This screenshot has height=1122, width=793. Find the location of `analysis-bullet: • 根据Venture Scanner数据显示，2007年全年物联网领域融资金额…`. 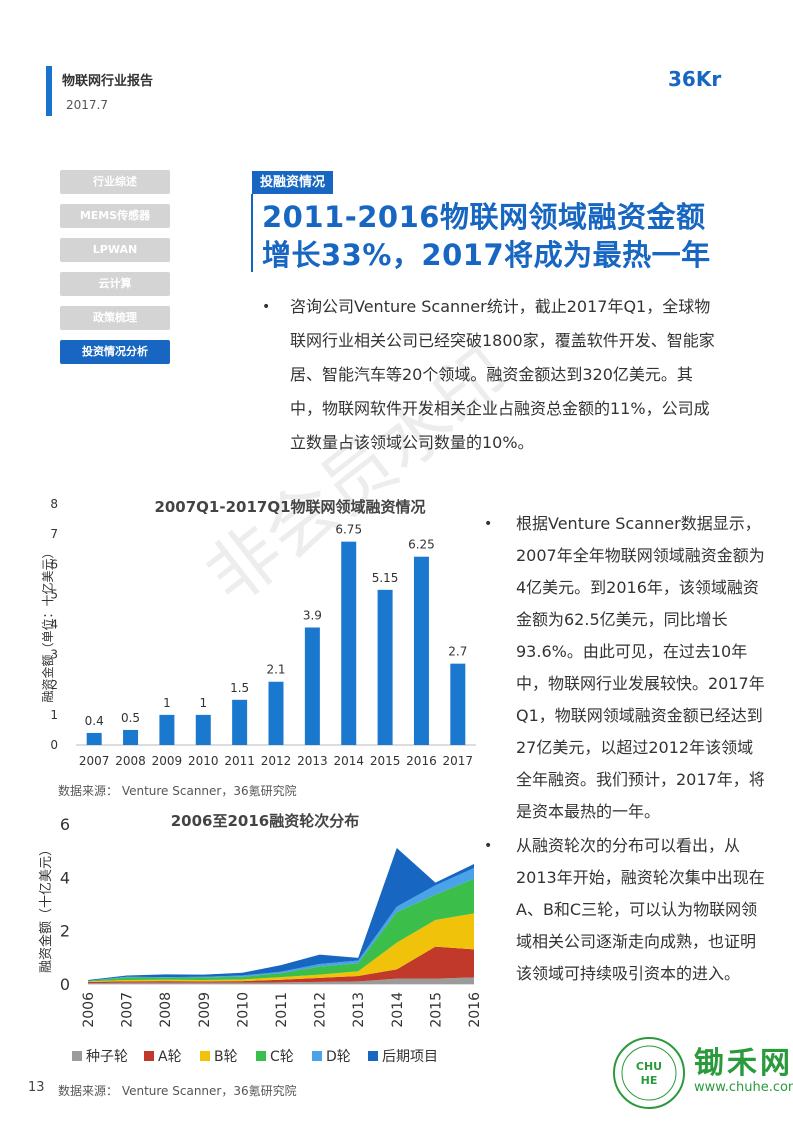

analysis-bullet: • 根据Venture Scanner数据显示，2007年全年物联网领域融资金额… is located at coordinates (629, 668).